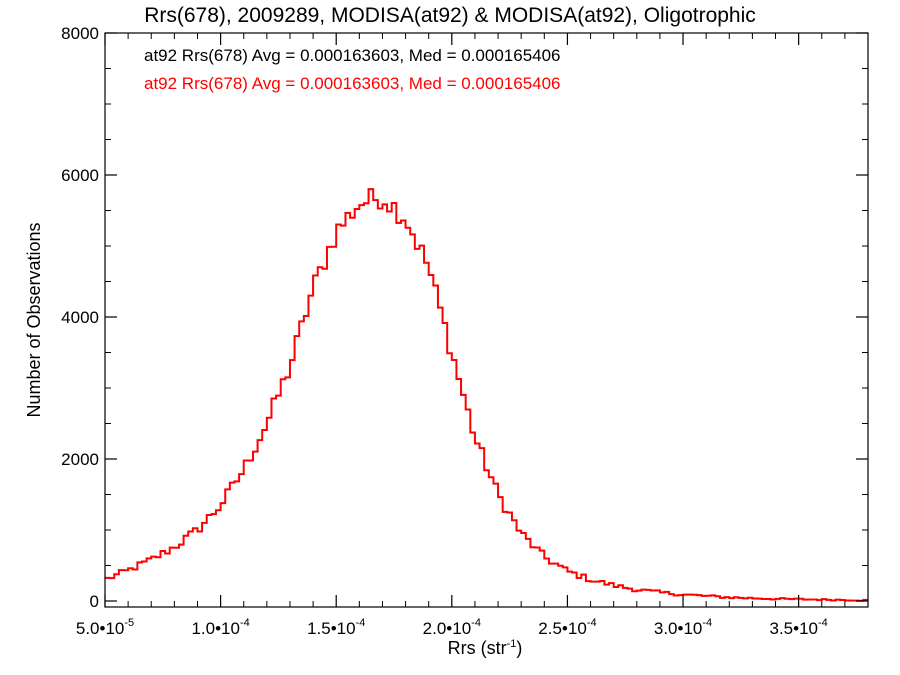 This screenshot has height=675, width=900. What do you see at coordinates (798, 627) in the screenshot?
I see `x-tick-label: 3.5•10-4` at bounding box center [798, 627].